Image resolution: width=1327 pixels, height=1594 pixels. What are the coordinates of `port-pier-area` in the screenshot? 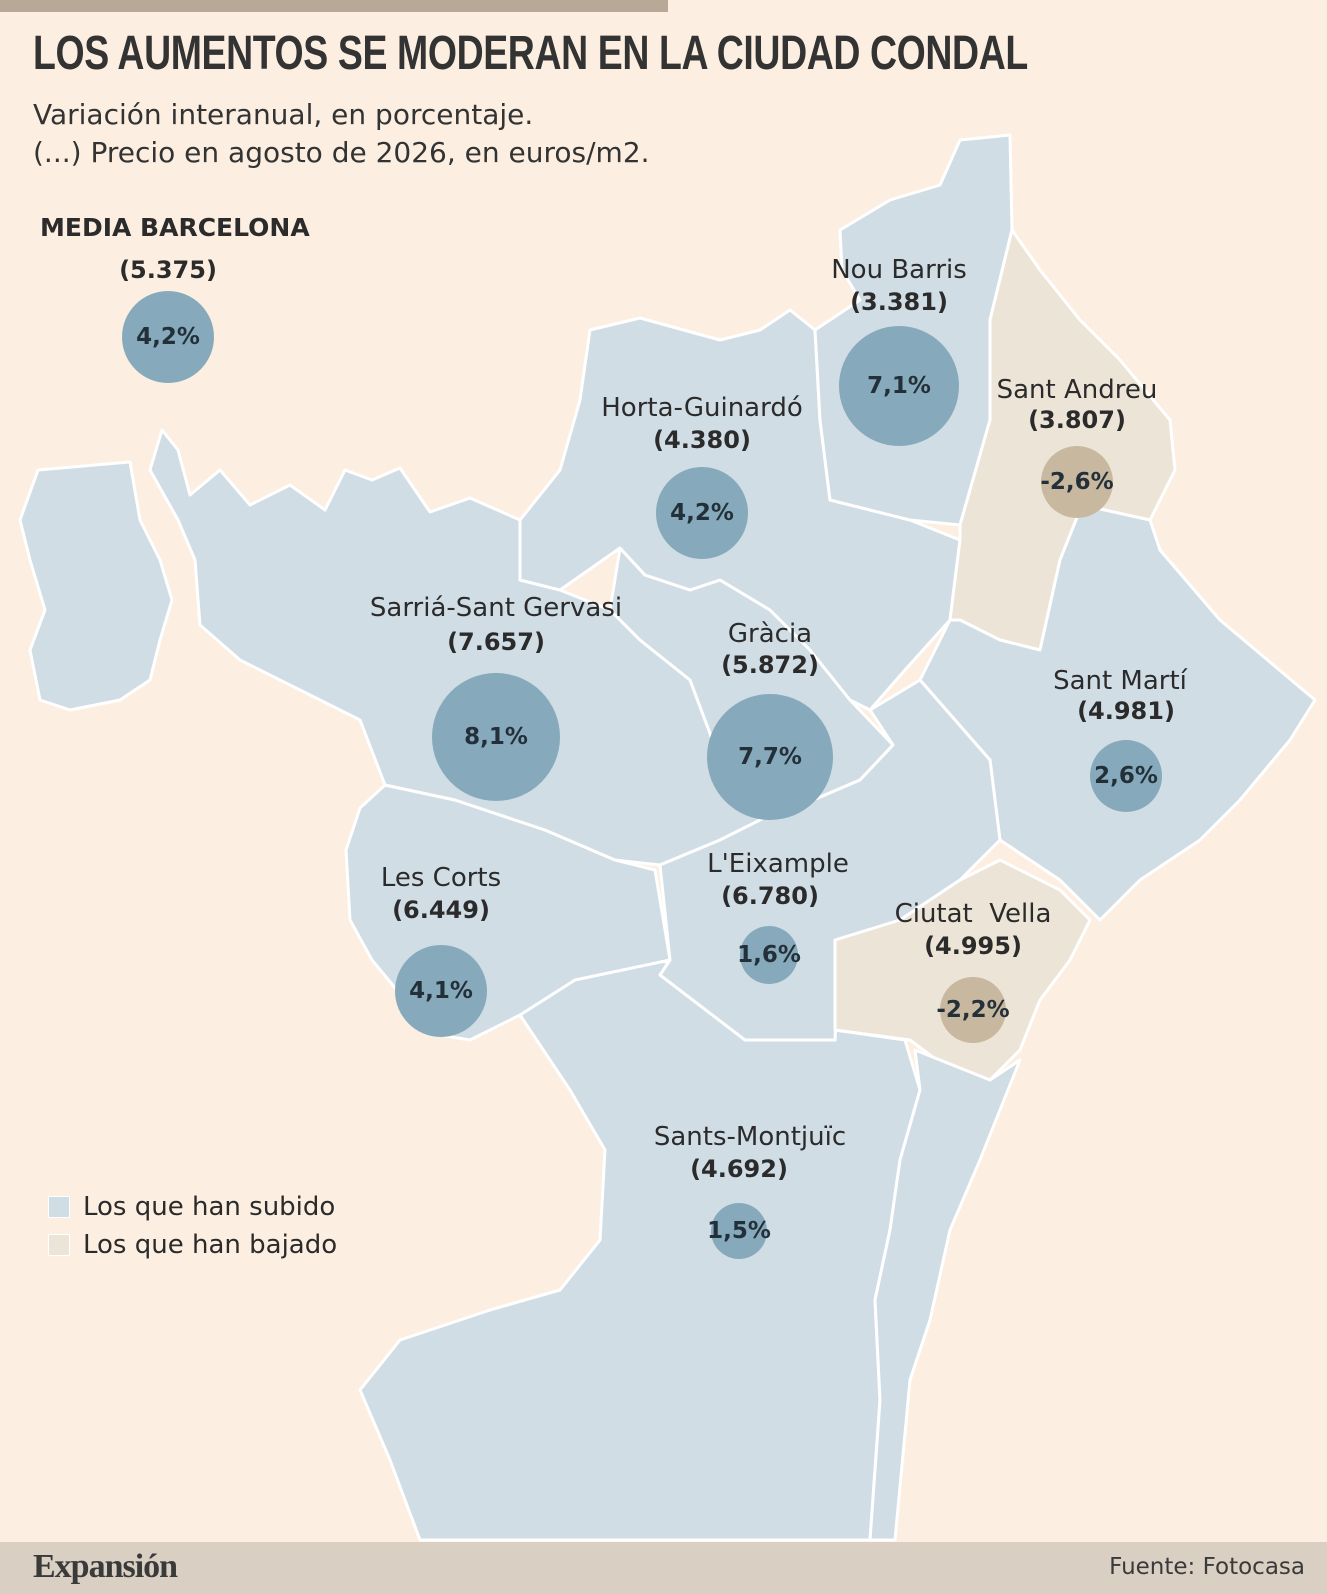 It's located at (945, 1295).